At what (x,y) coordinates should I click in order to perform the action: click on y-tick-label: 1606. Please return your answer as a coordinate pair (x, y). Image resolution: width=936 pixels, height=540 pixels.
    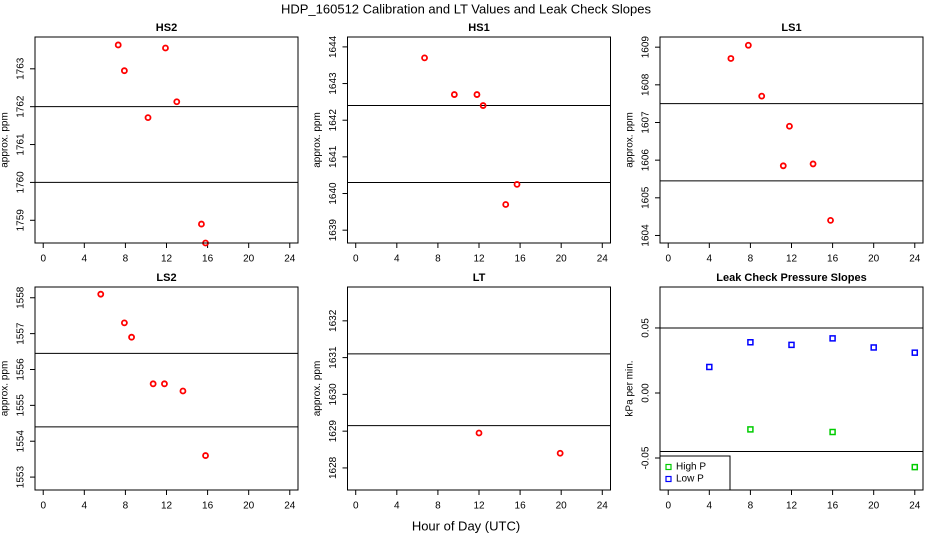
    Looking at the image, I should click on (646, 160).